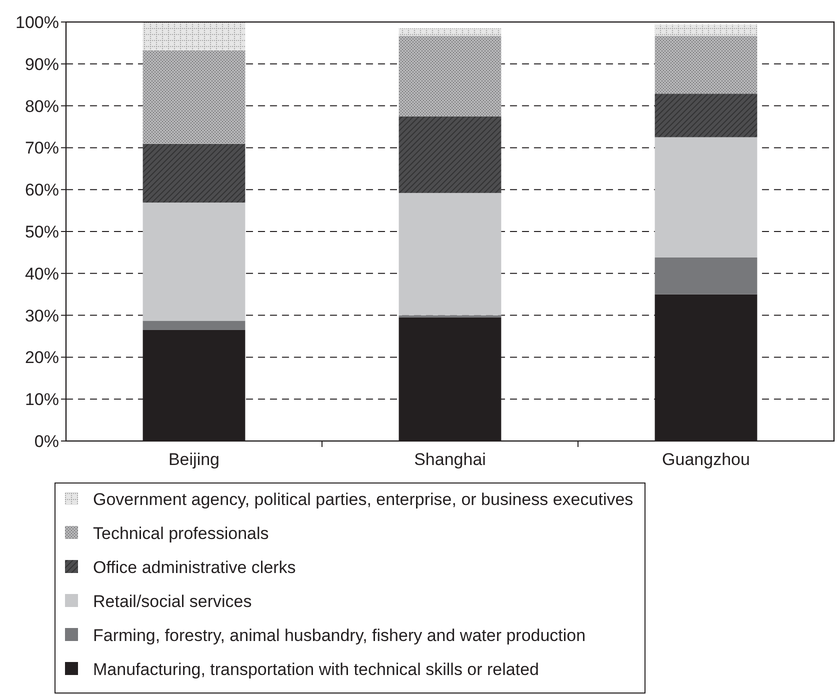 Image resolution: width=838 pixels, height=694 pixels. What do you see at coordinates (41, 358) in the screenshot?
I see `y-tick-label: 20%` at bounding box center [41, 358].